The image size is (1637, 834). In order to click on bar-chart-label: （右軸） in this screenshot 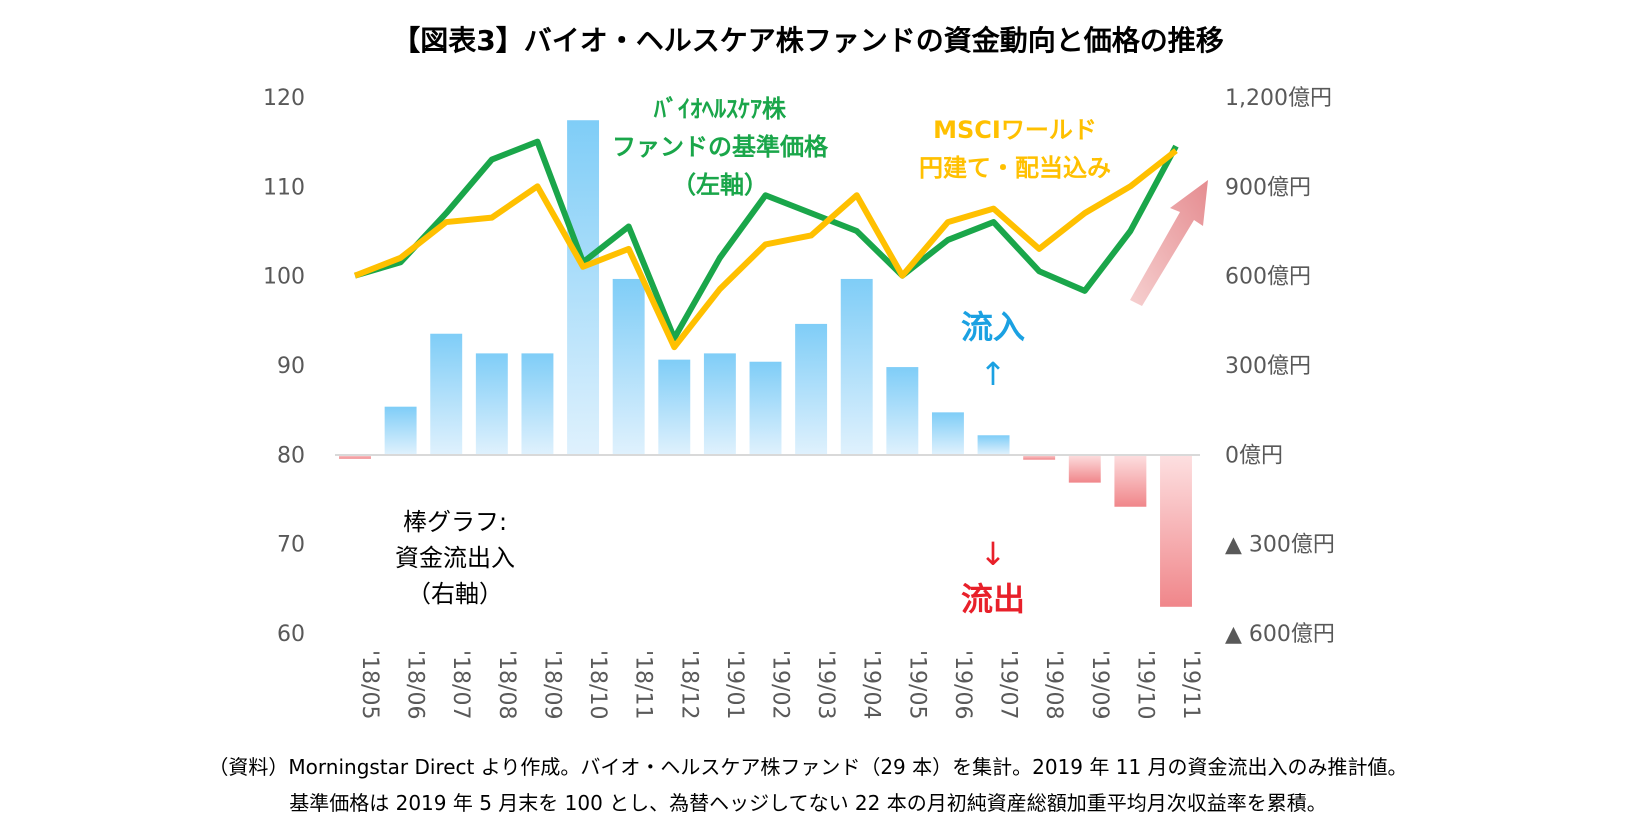, I will do `click(455, 594)`.